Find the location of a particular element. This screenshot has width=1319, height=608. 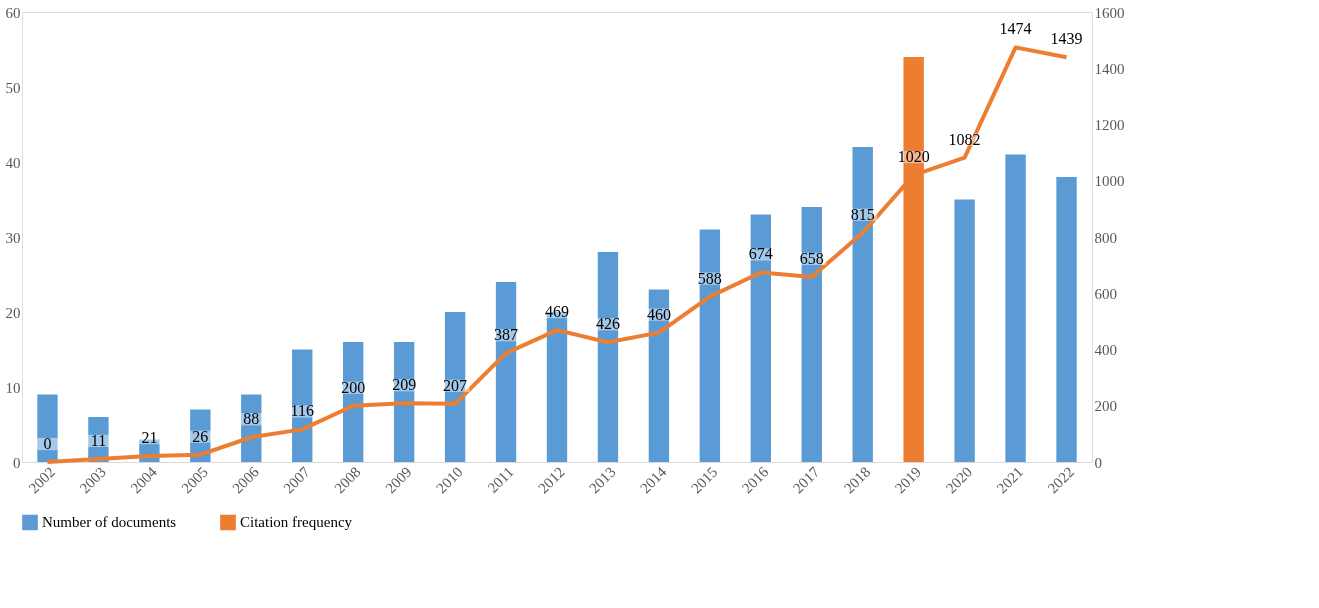

y-tick-label: 20 is located at coordinates (13, 312).